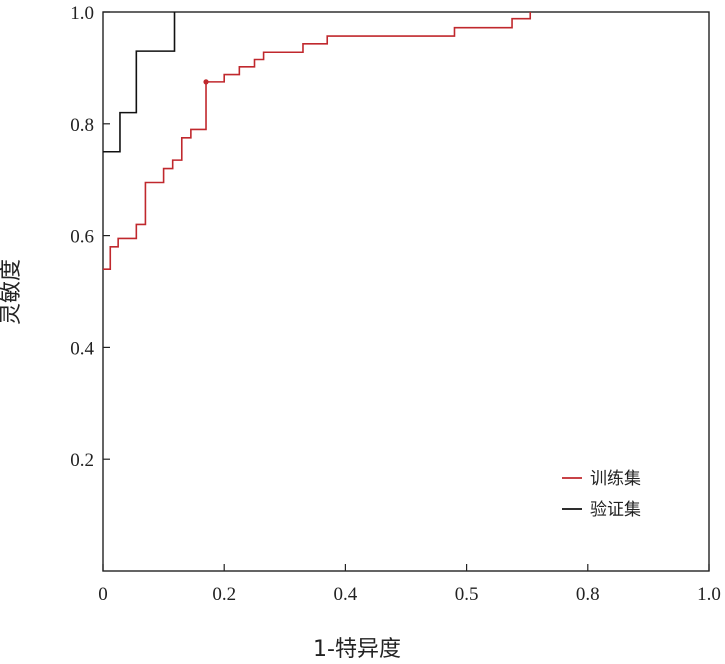  What do you see at coordinates (615, 510) in the screenshot?
I see `legend-label-validation: 验证集` at bounding box center [615, 510].